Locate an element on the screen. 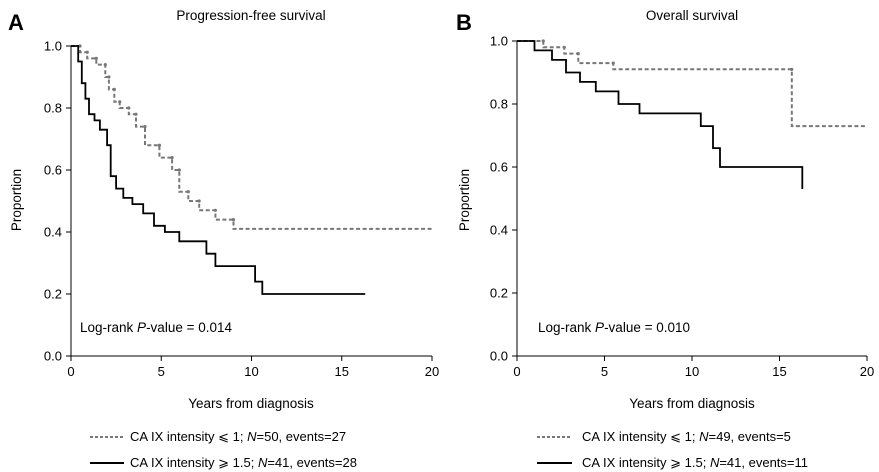  pvalue-suffix: -value = 0.010 is located at coordinates (647, 327).